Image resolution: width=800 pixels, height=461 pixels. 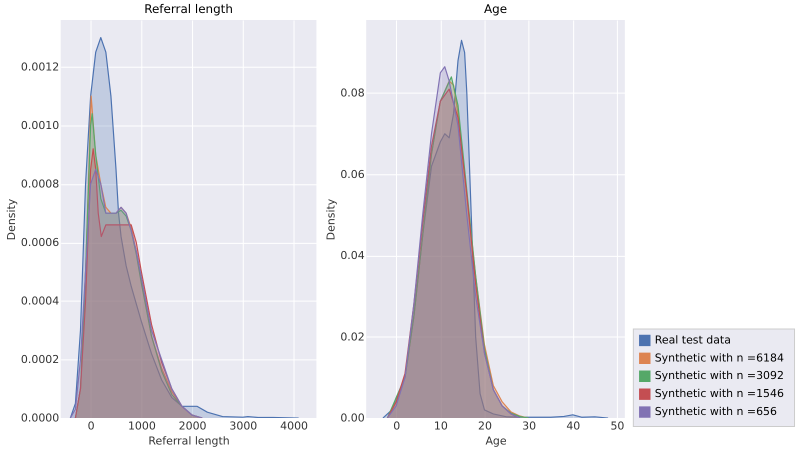 What do you see at coordinates (692, 339) in the screenshot?
I see `legend-label: Real test data` at bounding box center [692, 339].